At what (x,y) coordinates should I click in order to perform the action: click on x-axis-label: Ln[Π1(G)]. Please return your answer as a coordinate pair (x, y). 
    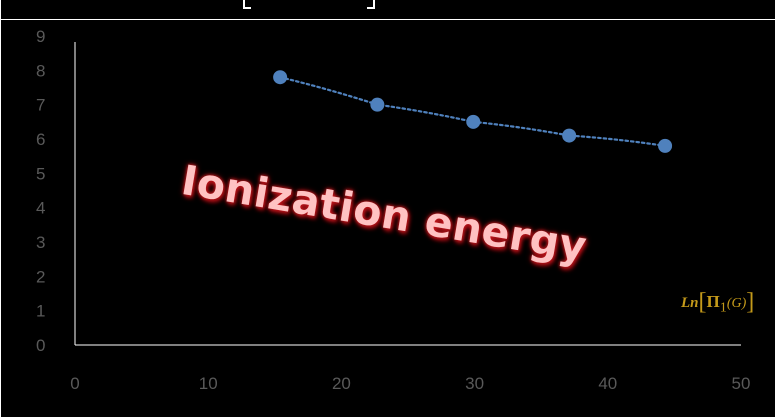
    Looking at the image, I should click on (717, 302).